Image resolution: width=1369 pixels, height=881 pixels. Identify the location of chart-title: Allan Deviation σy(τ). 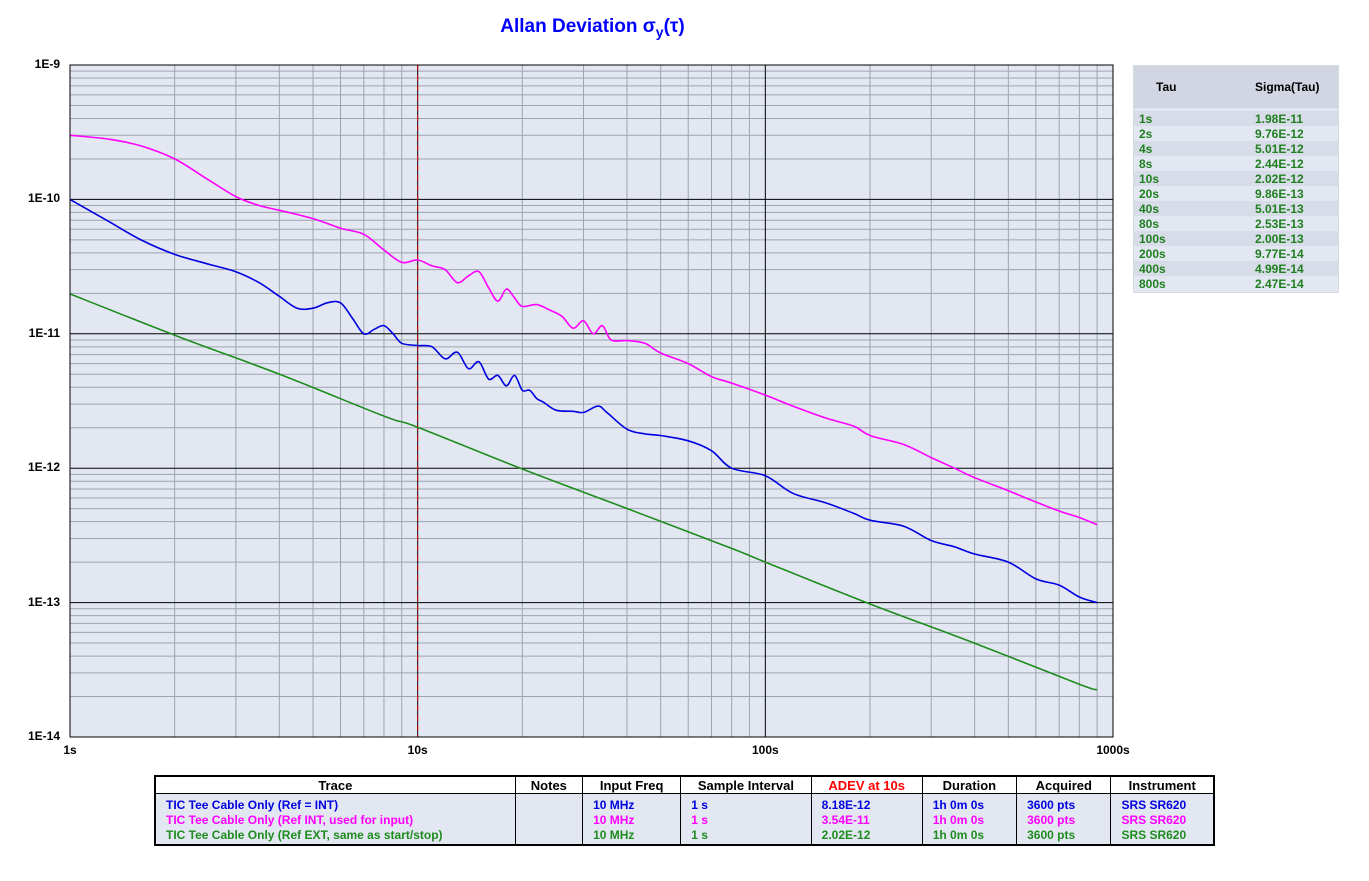
(592, 28).